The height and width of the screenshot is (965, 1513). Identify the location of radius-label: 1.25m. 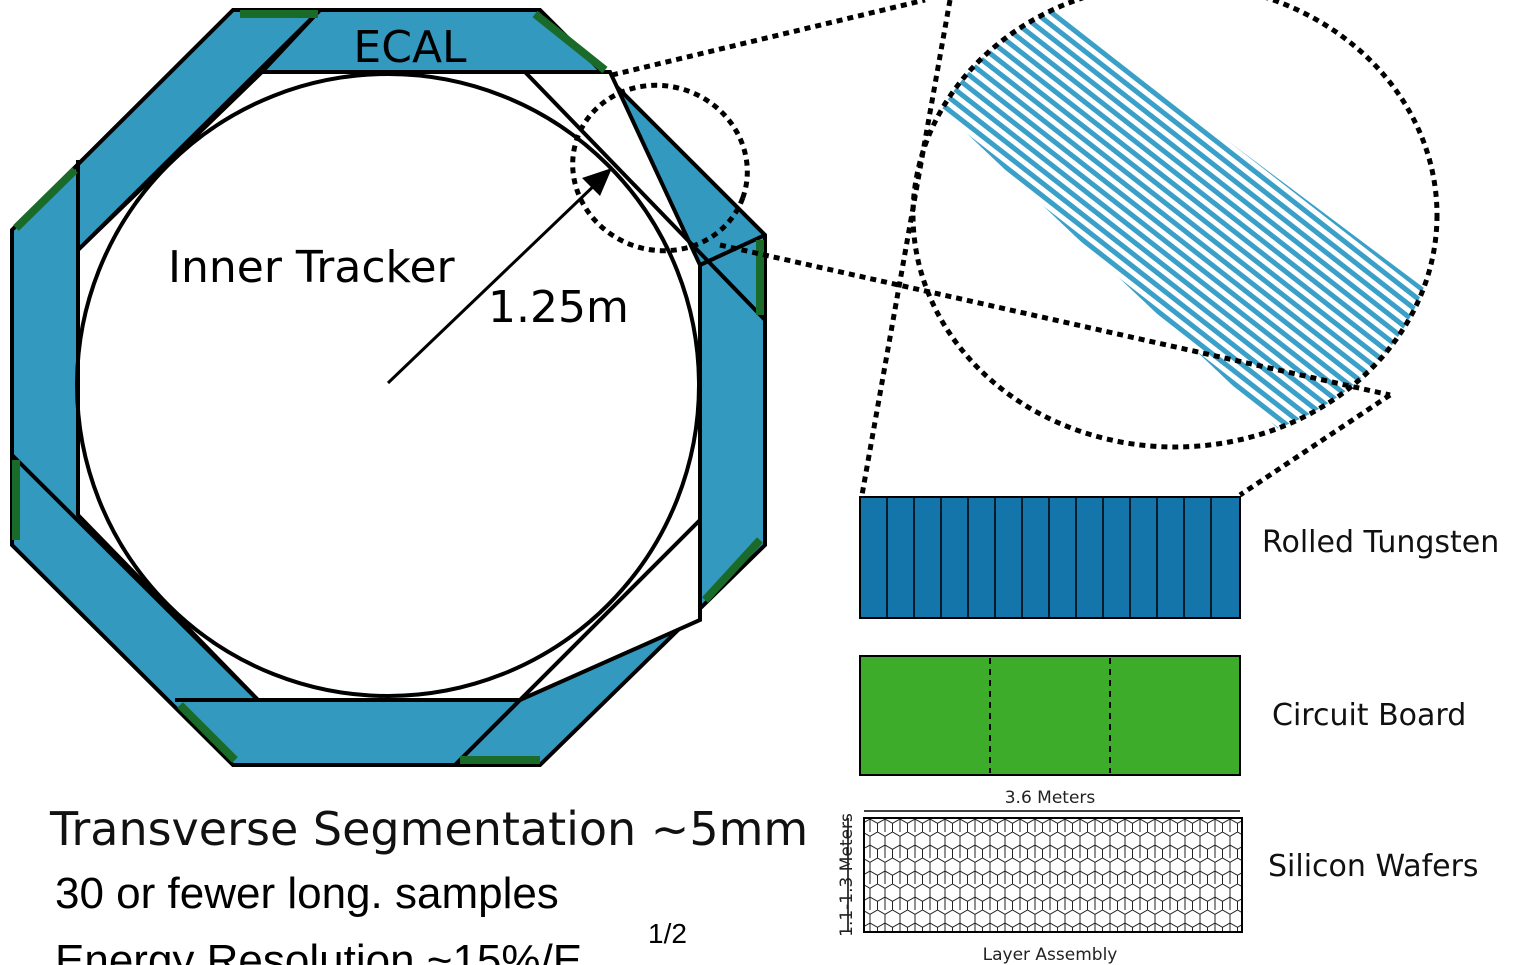
(558, 307).